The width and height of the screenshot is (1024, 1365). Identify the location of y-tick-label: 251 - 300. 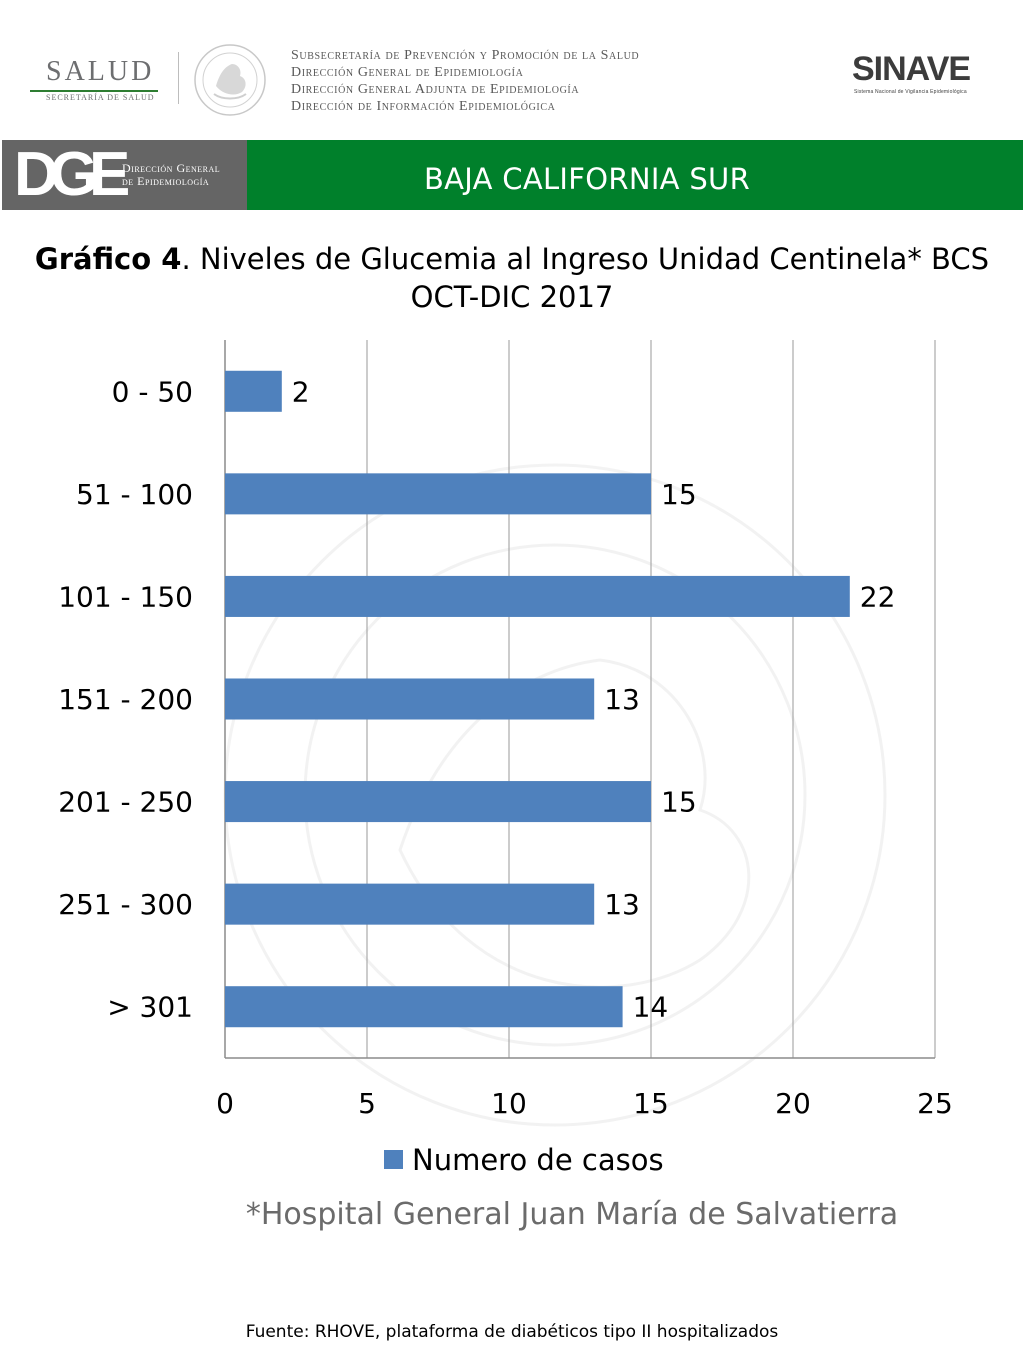
(125, 904).